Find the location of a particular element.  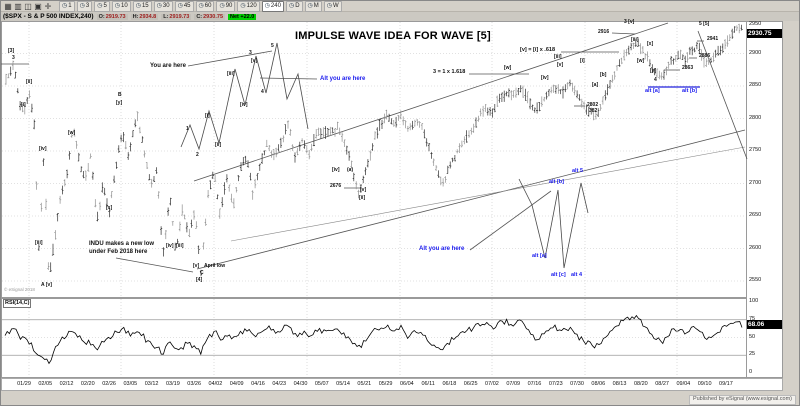

interval-button-D: ◷ D is located at coordinates (294, 6).